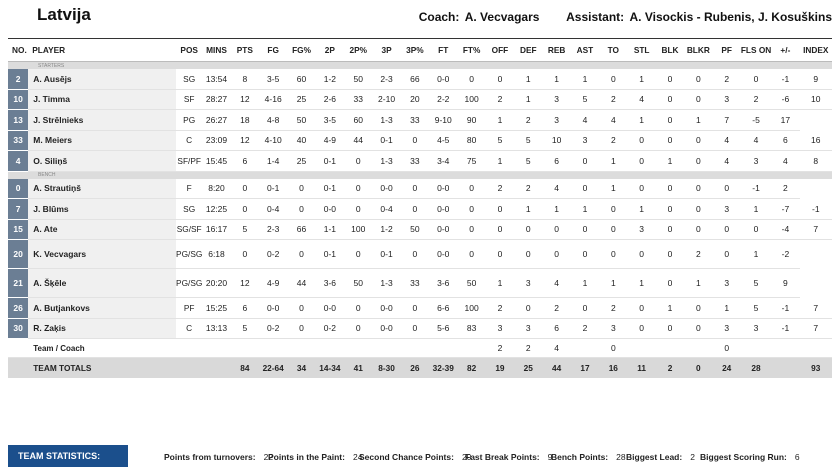  I want to click on stat-cell: 7, so click(726, 120).